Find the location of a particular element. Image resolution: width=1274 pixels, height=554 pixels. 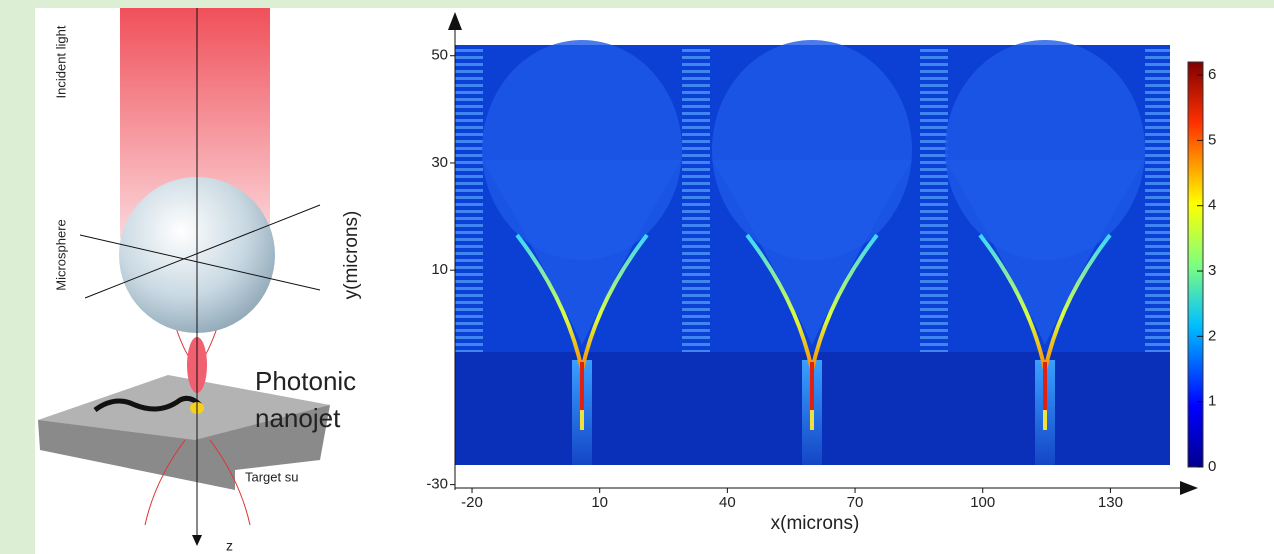

y-tick-label: 50 is located at coordinates (439, 55).